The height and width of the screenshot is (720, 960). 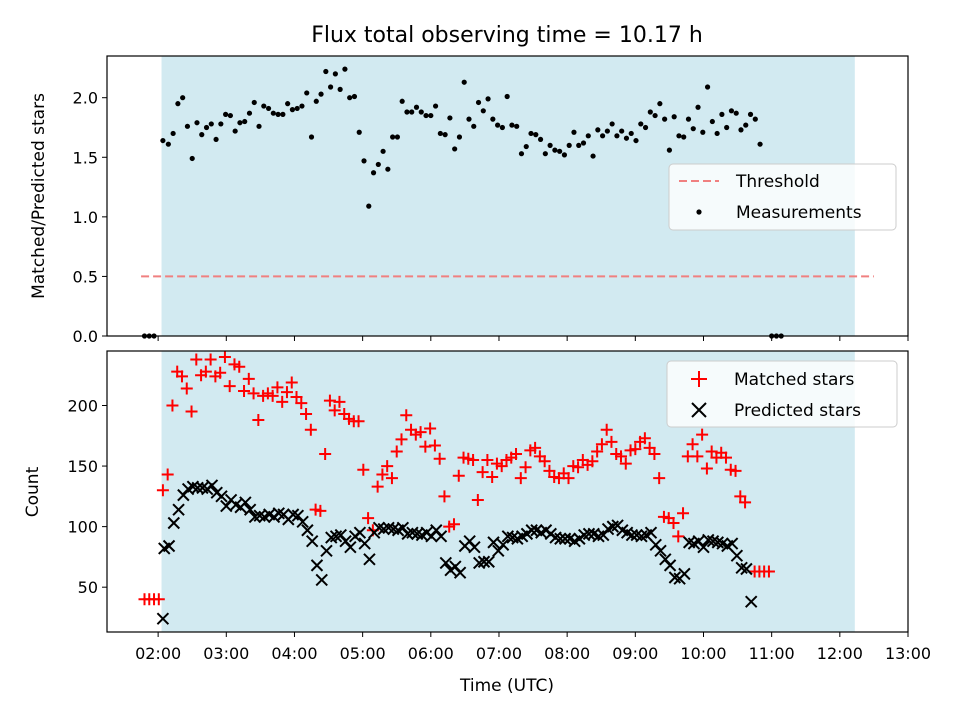 What do you see at coordinates (294, 653) in the screenshot?
I see `x-tick-label: 04:00` at bounding box center [294, 653].